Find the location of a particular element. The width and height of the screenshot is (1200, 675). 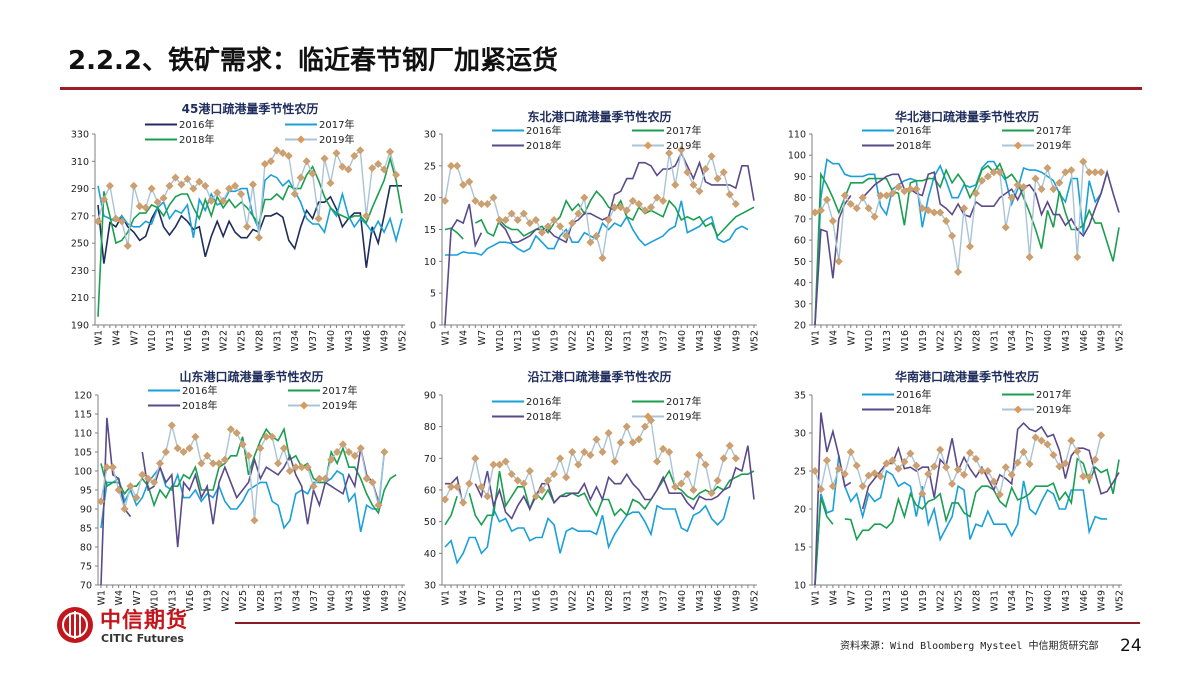

x-tick-label: W37 is located at coordinates (664, 600).